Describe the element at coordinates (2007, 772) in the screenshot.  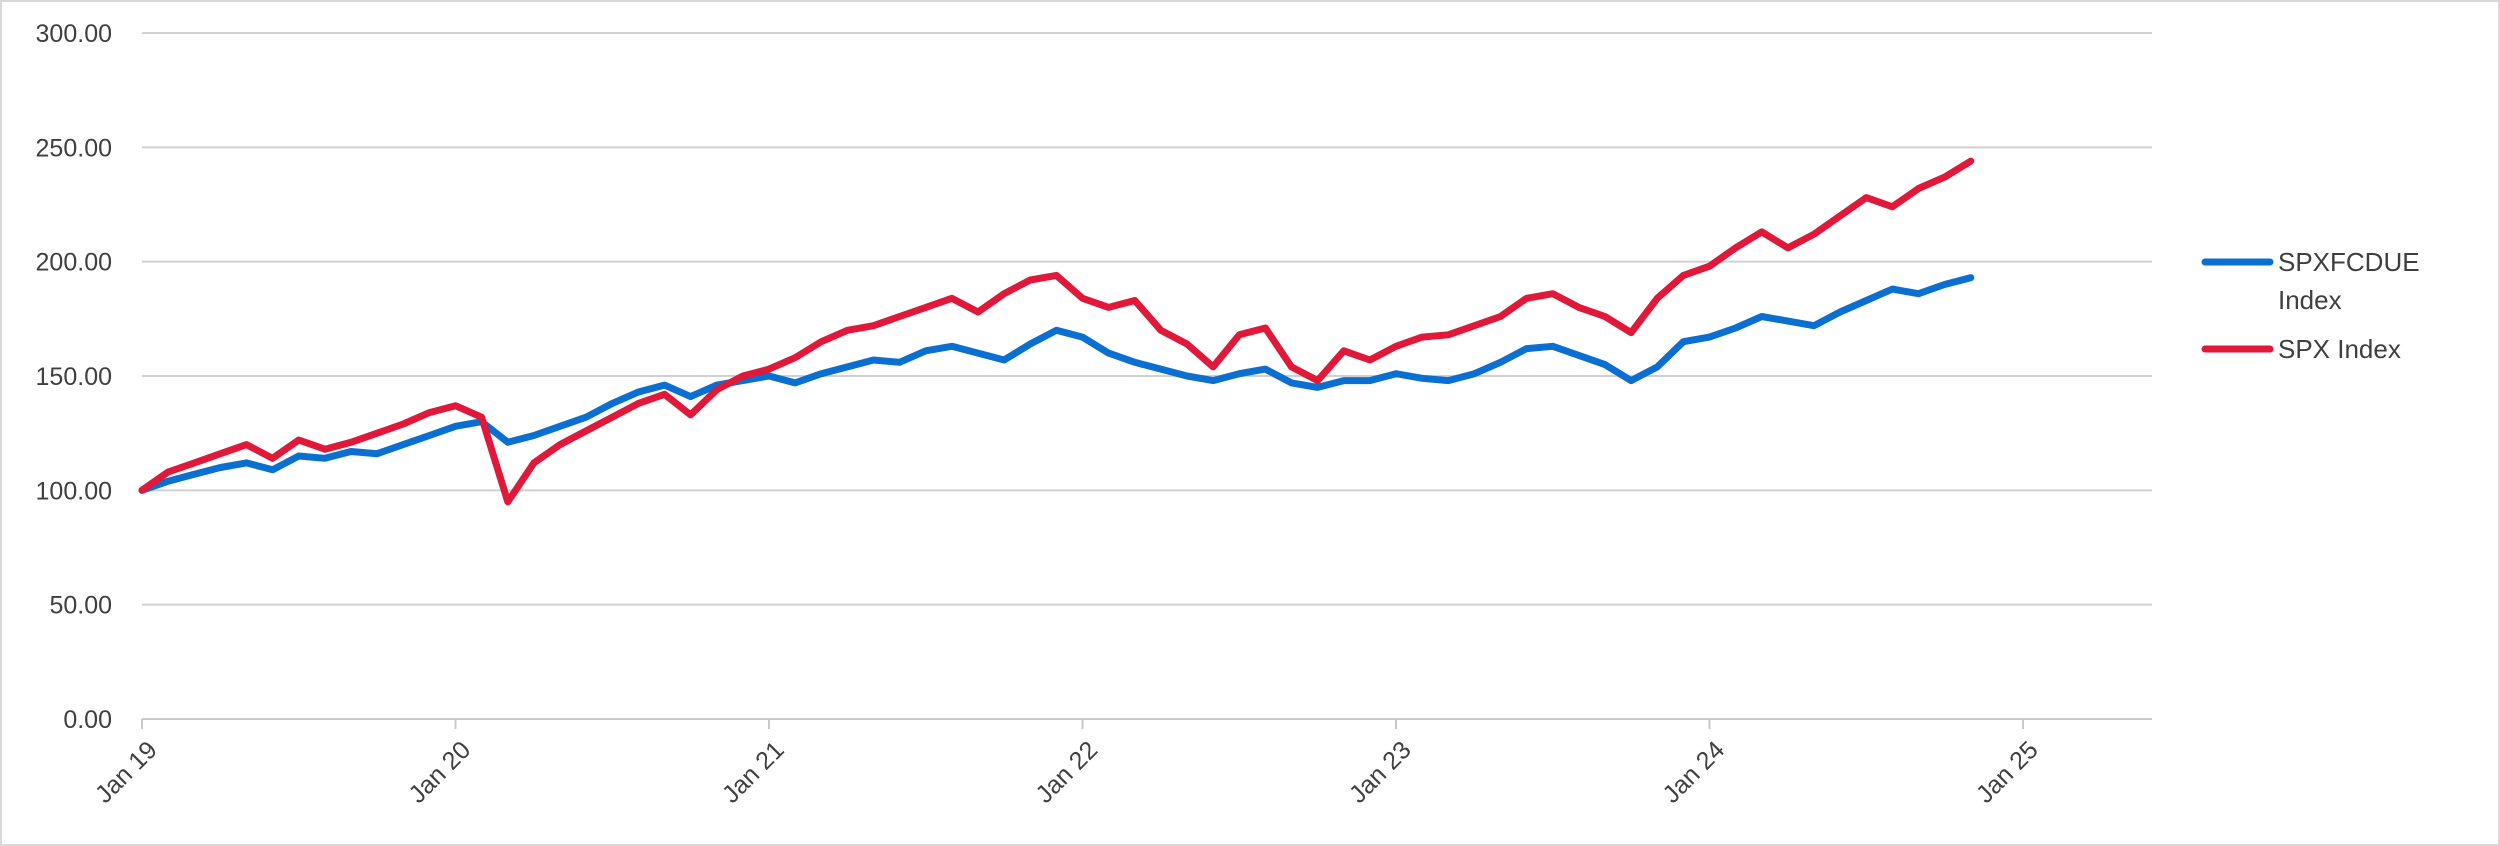
I see `x-tick-label: Jan 25` at that location.